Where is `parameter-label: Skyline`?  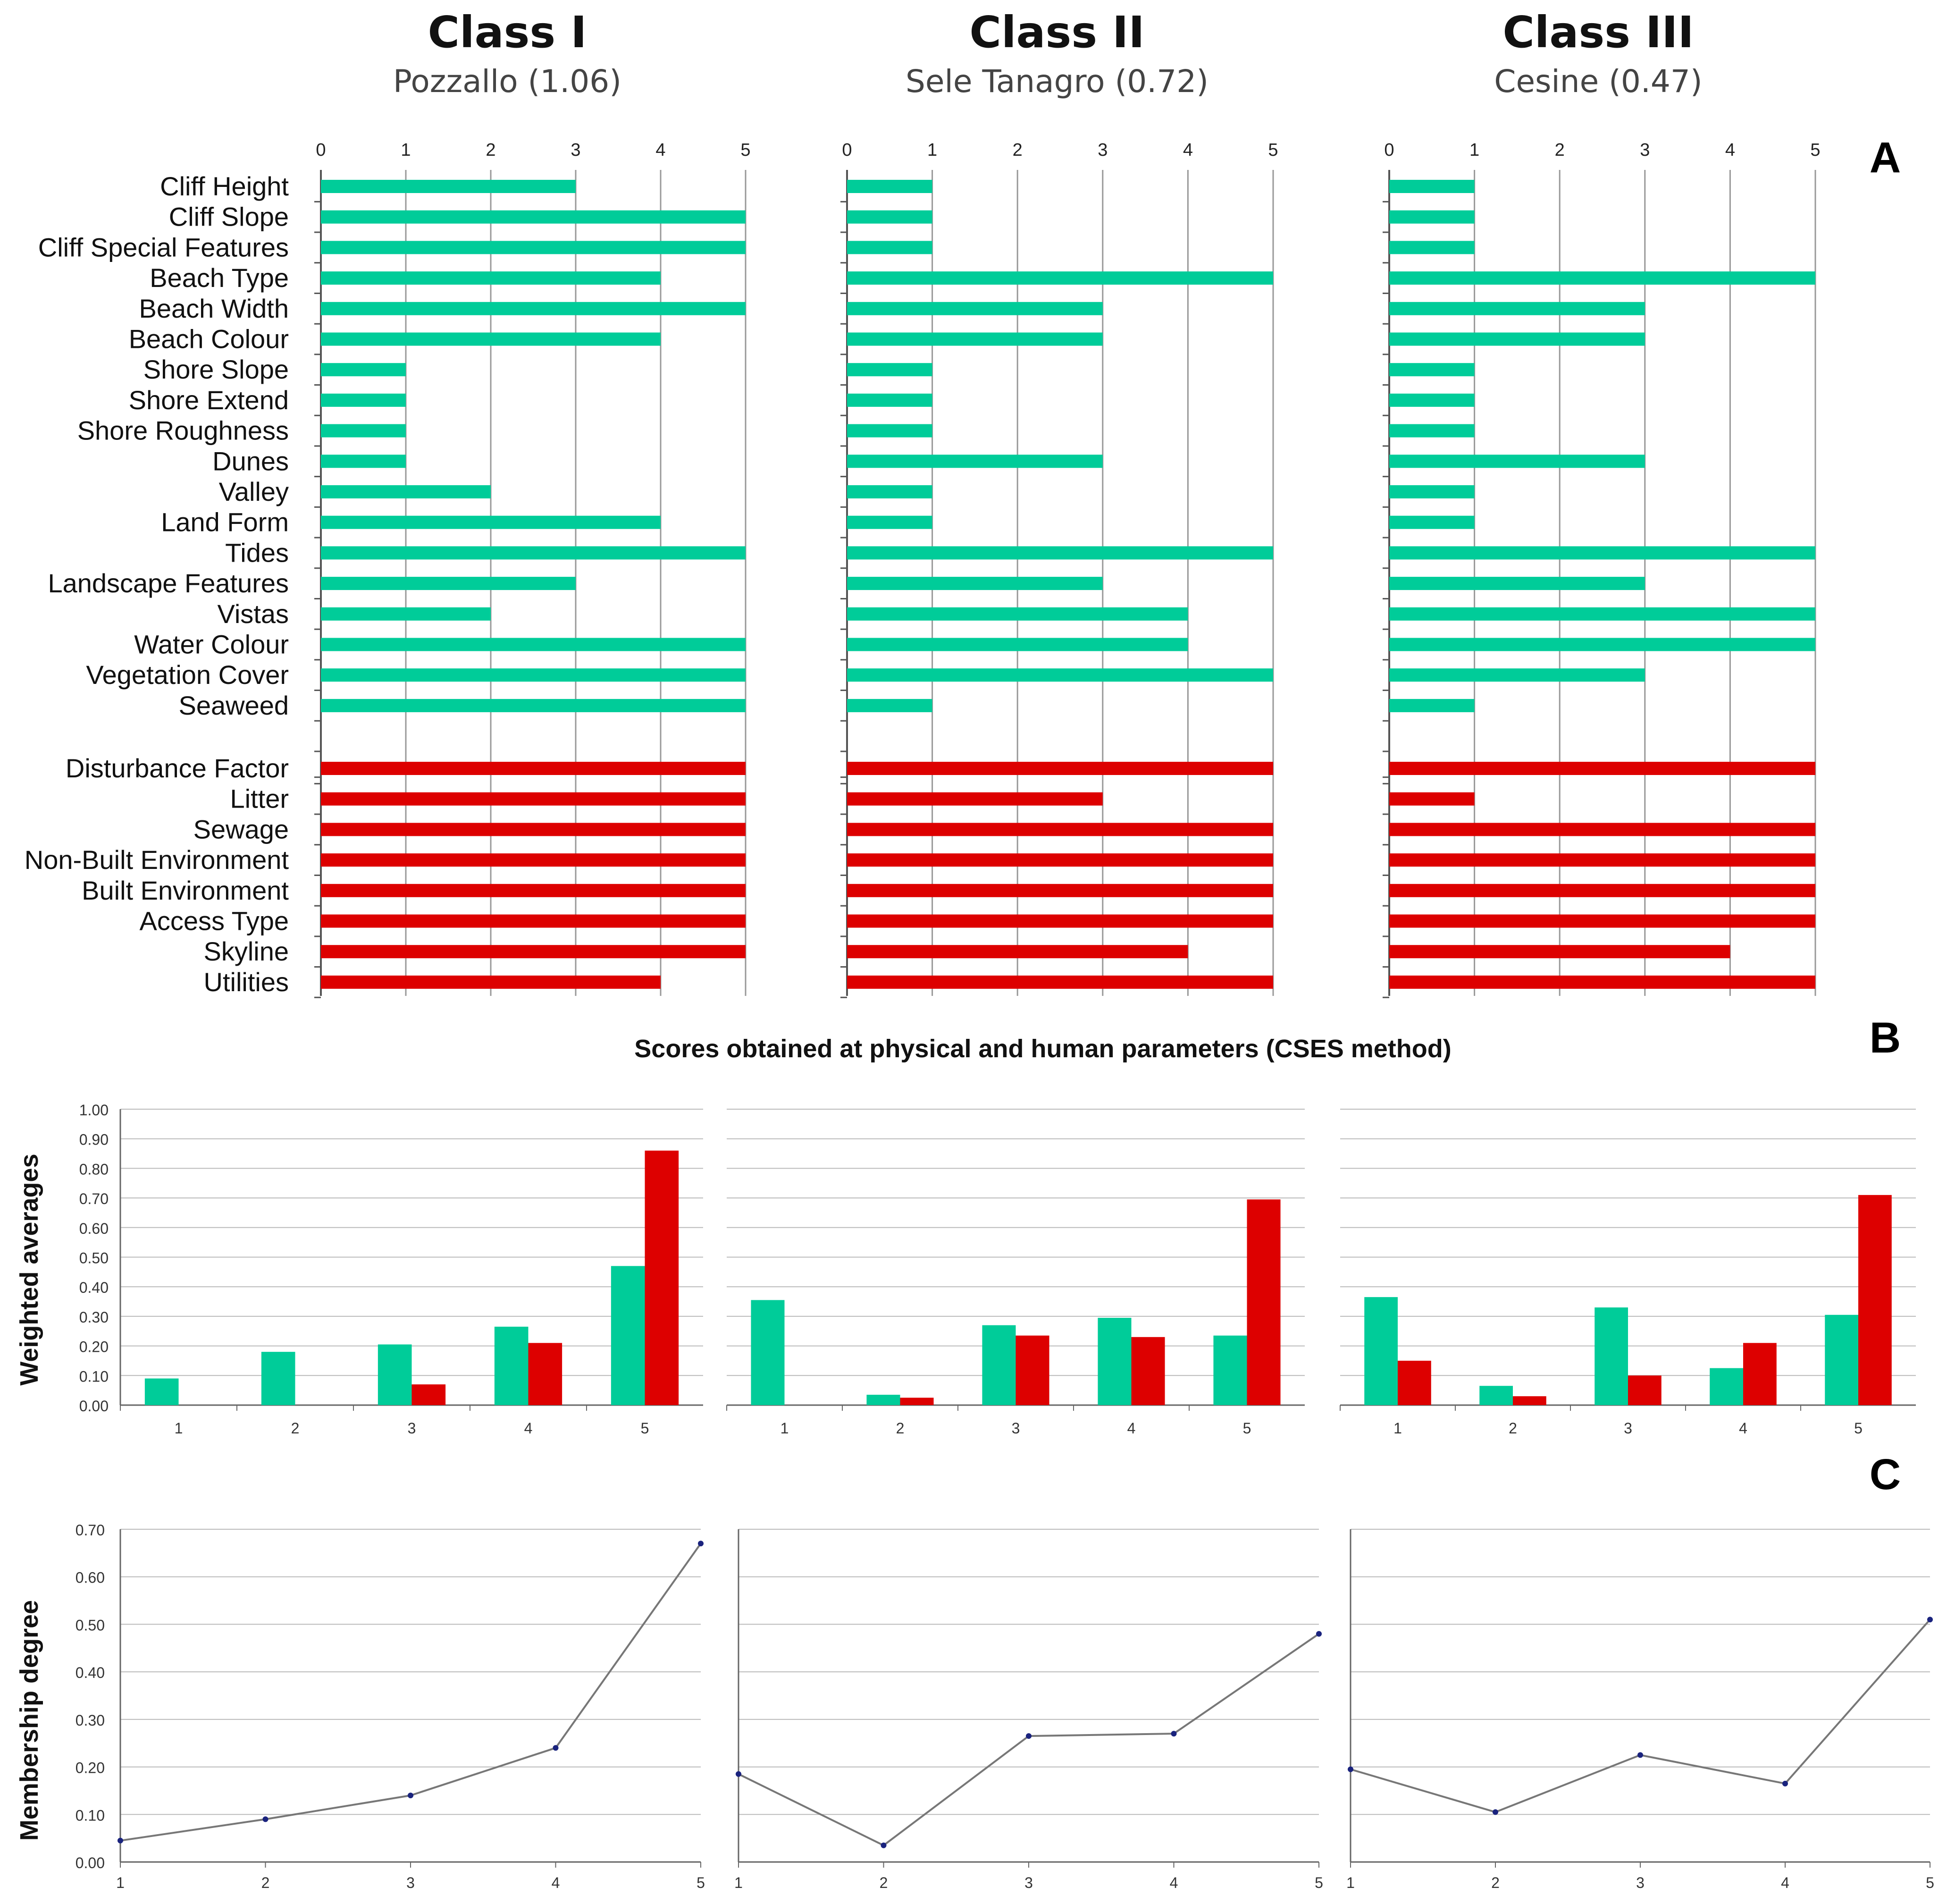
parameter-label: Skyline is located at coordinates (246, 951).